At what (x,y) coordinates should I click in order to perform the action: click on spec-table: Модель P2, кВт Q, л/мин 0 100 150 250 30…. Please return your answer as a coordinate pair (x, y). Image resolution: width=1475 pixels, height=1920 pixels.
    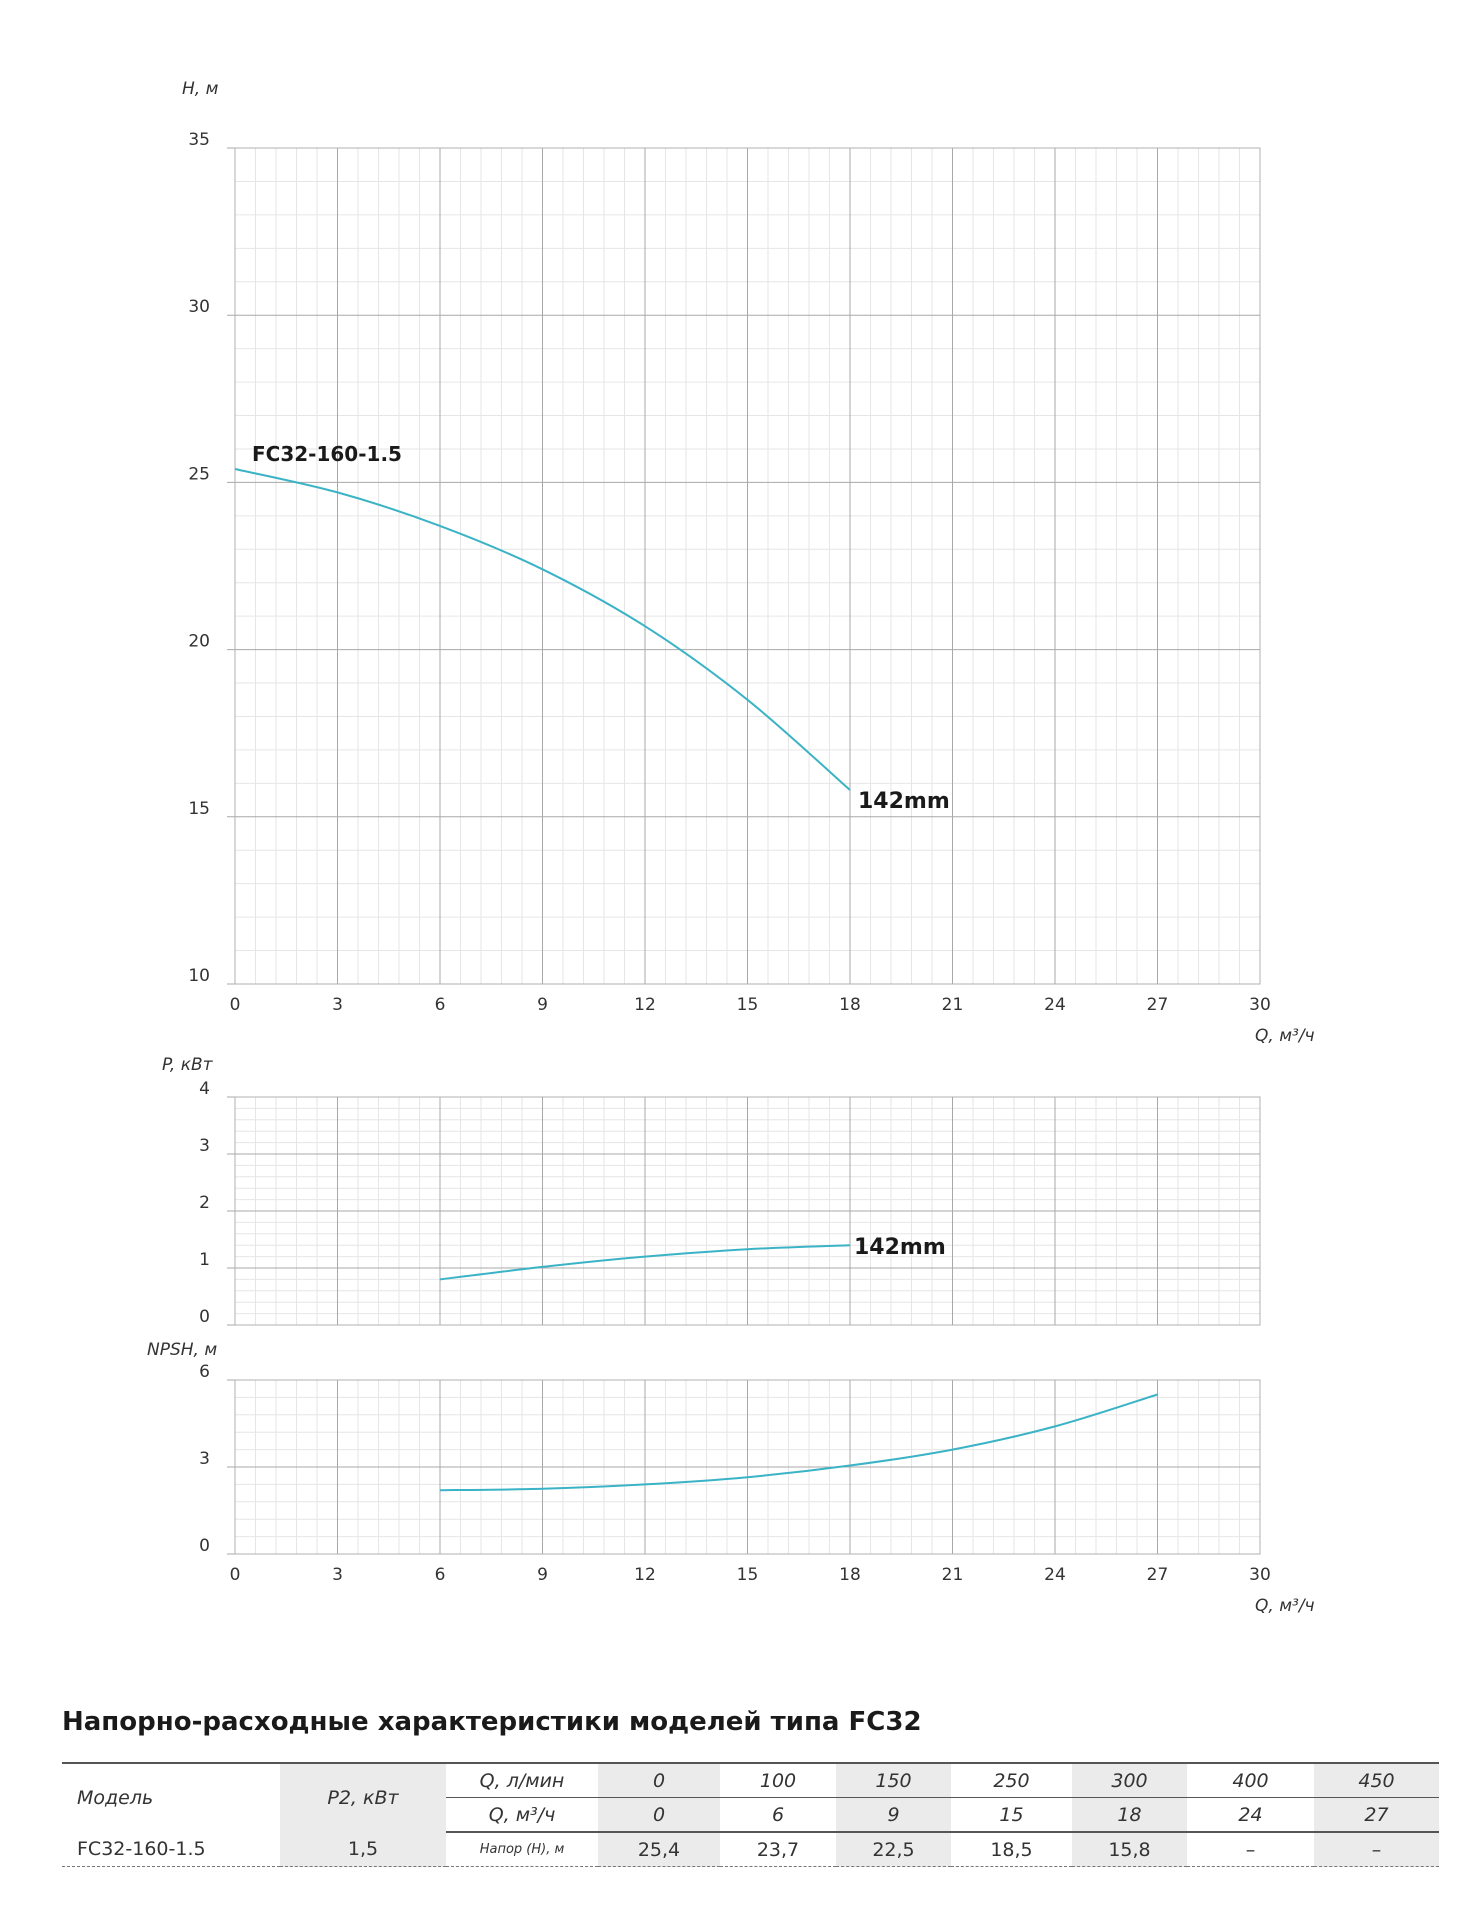
    Looking at the image, I should click on (750, 1814).